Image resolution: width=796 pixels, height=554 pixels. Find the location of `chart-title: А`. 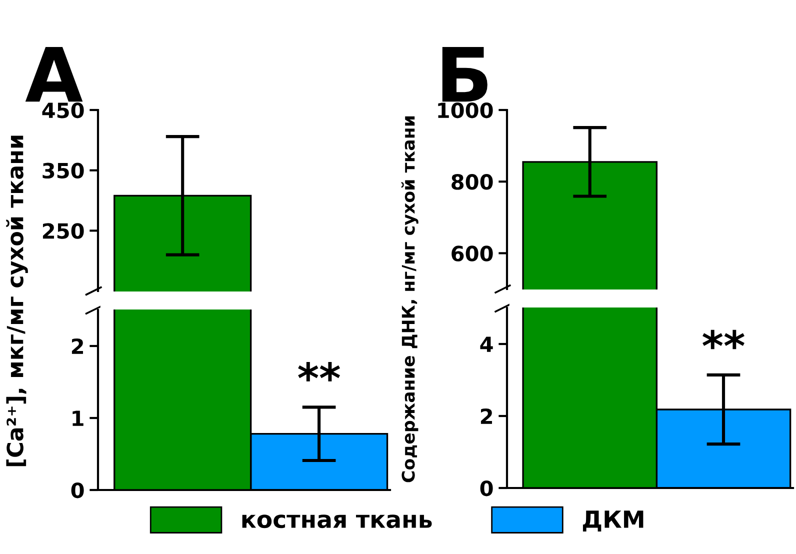

chart-title: А is located at coordinates (54, 74).